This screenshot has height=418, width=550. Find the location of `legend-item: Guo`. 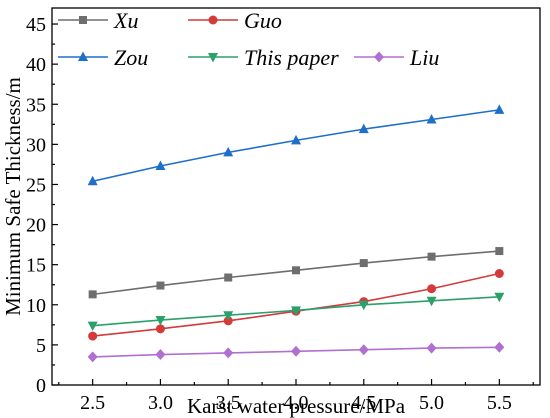

legend-item: Guo is located at coordinates (235, 20).